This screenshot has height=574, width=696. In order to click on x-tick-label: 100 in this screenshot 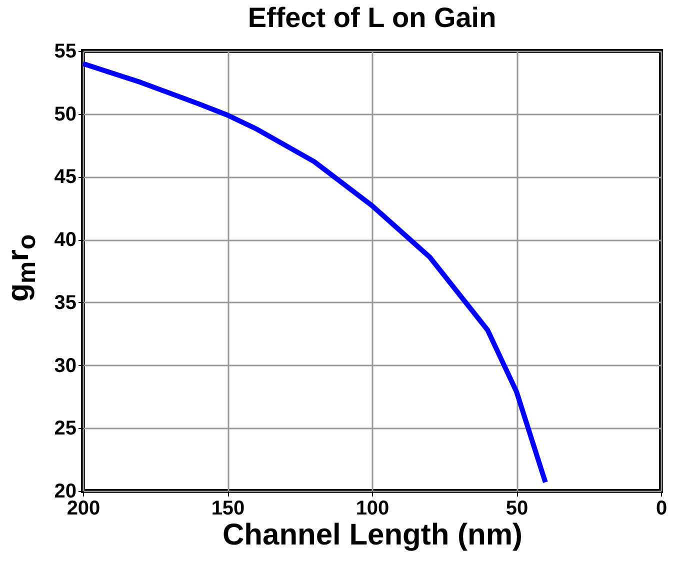, I will do `click(373, 509)`.